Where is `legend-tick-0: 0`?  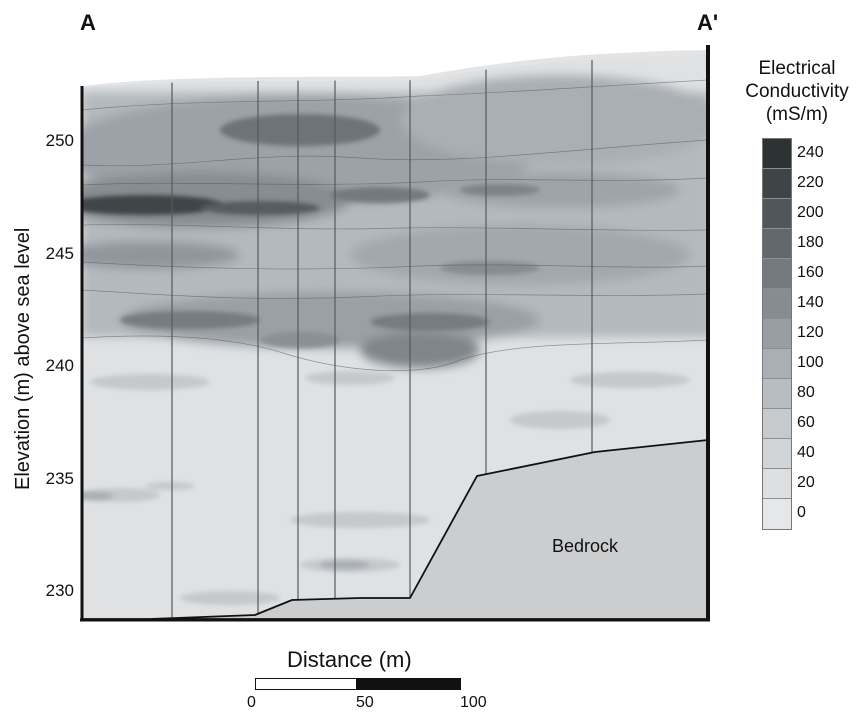
legend-tick-0: 0 is located at coordinates (801, 512).